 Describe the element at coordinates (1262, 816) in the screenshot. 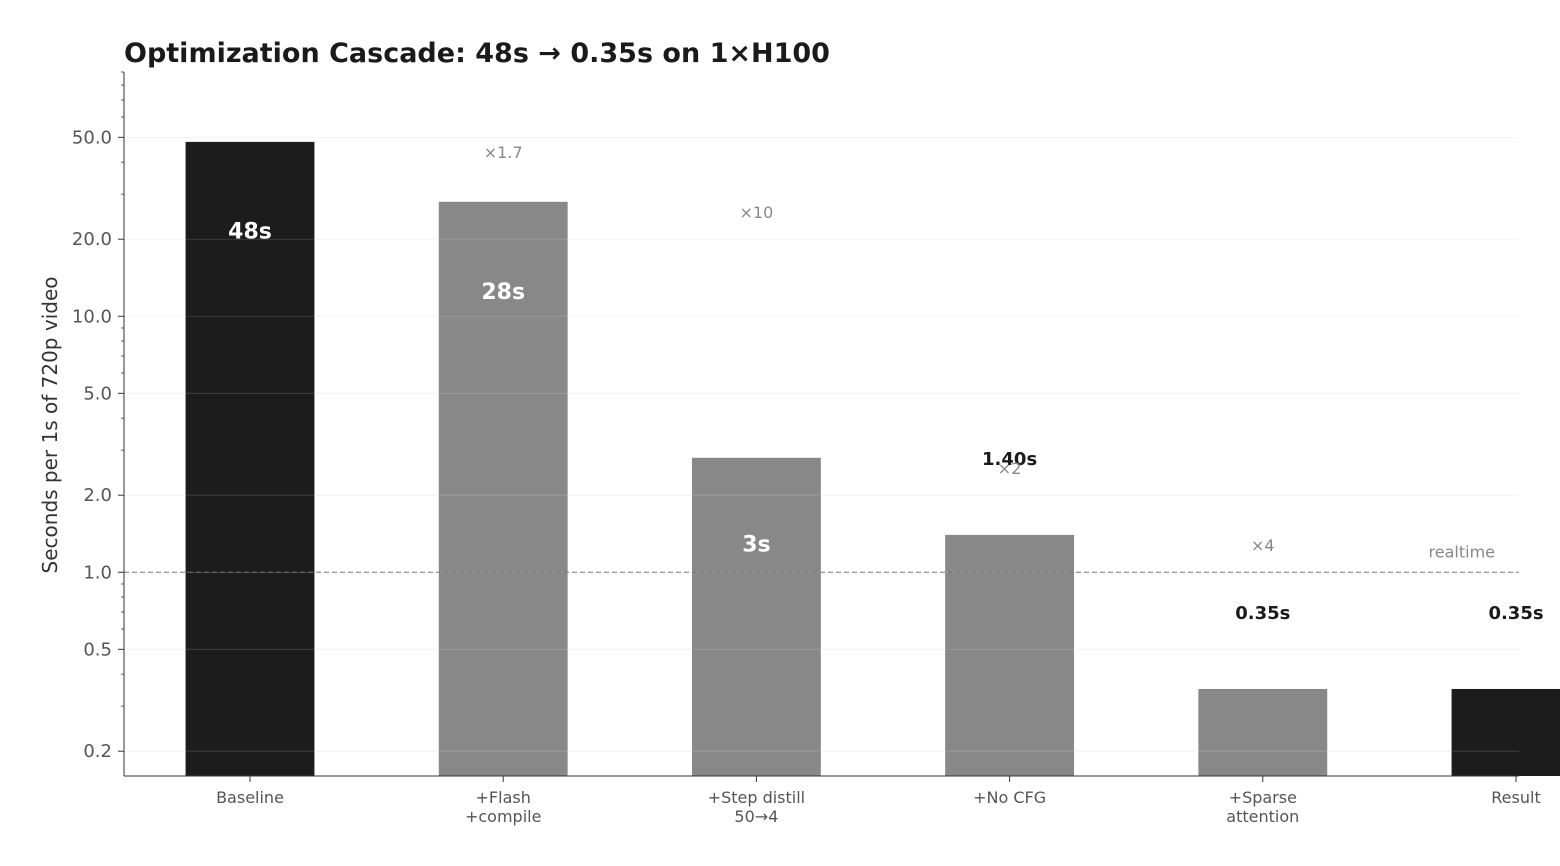

I see `x-tick-label: attention` at that location.